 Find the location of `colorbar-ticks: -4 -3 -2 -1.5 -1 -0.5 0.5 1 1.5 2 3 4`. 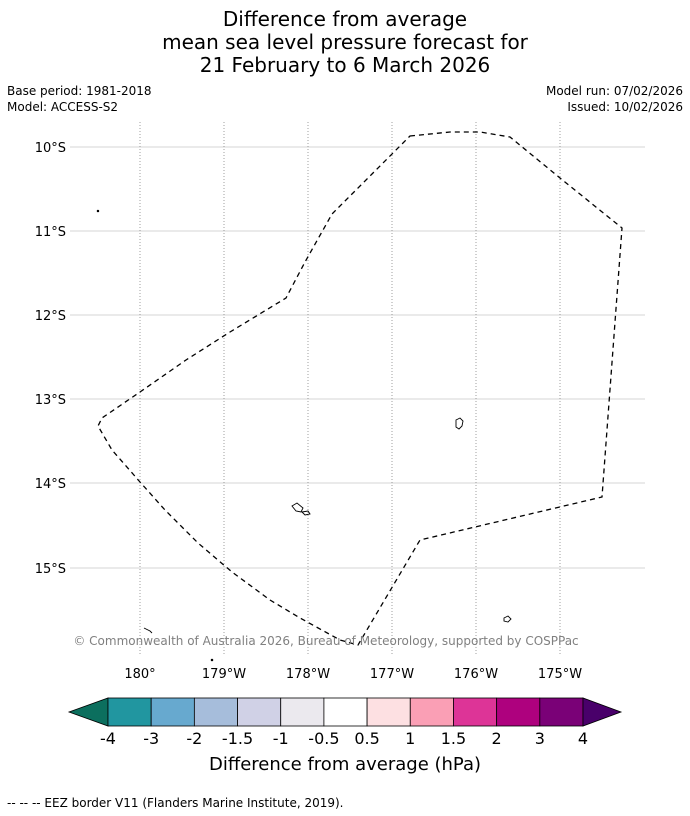

colorbar-ticks: -4 -3 -2 -1.5 -1 -0.5 0.5 1 1.5 2 3 4 is located at coordinates (344, 738).